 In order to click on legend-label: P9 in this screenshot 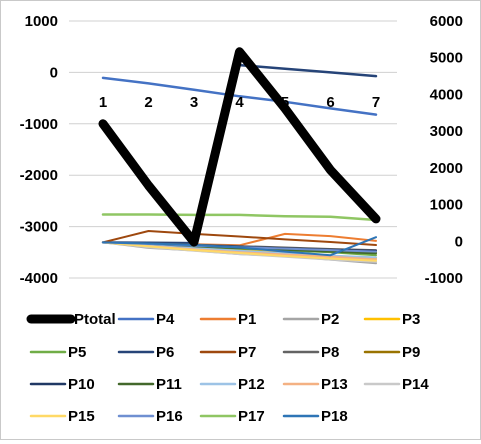, I will do `click(411, 352)`.